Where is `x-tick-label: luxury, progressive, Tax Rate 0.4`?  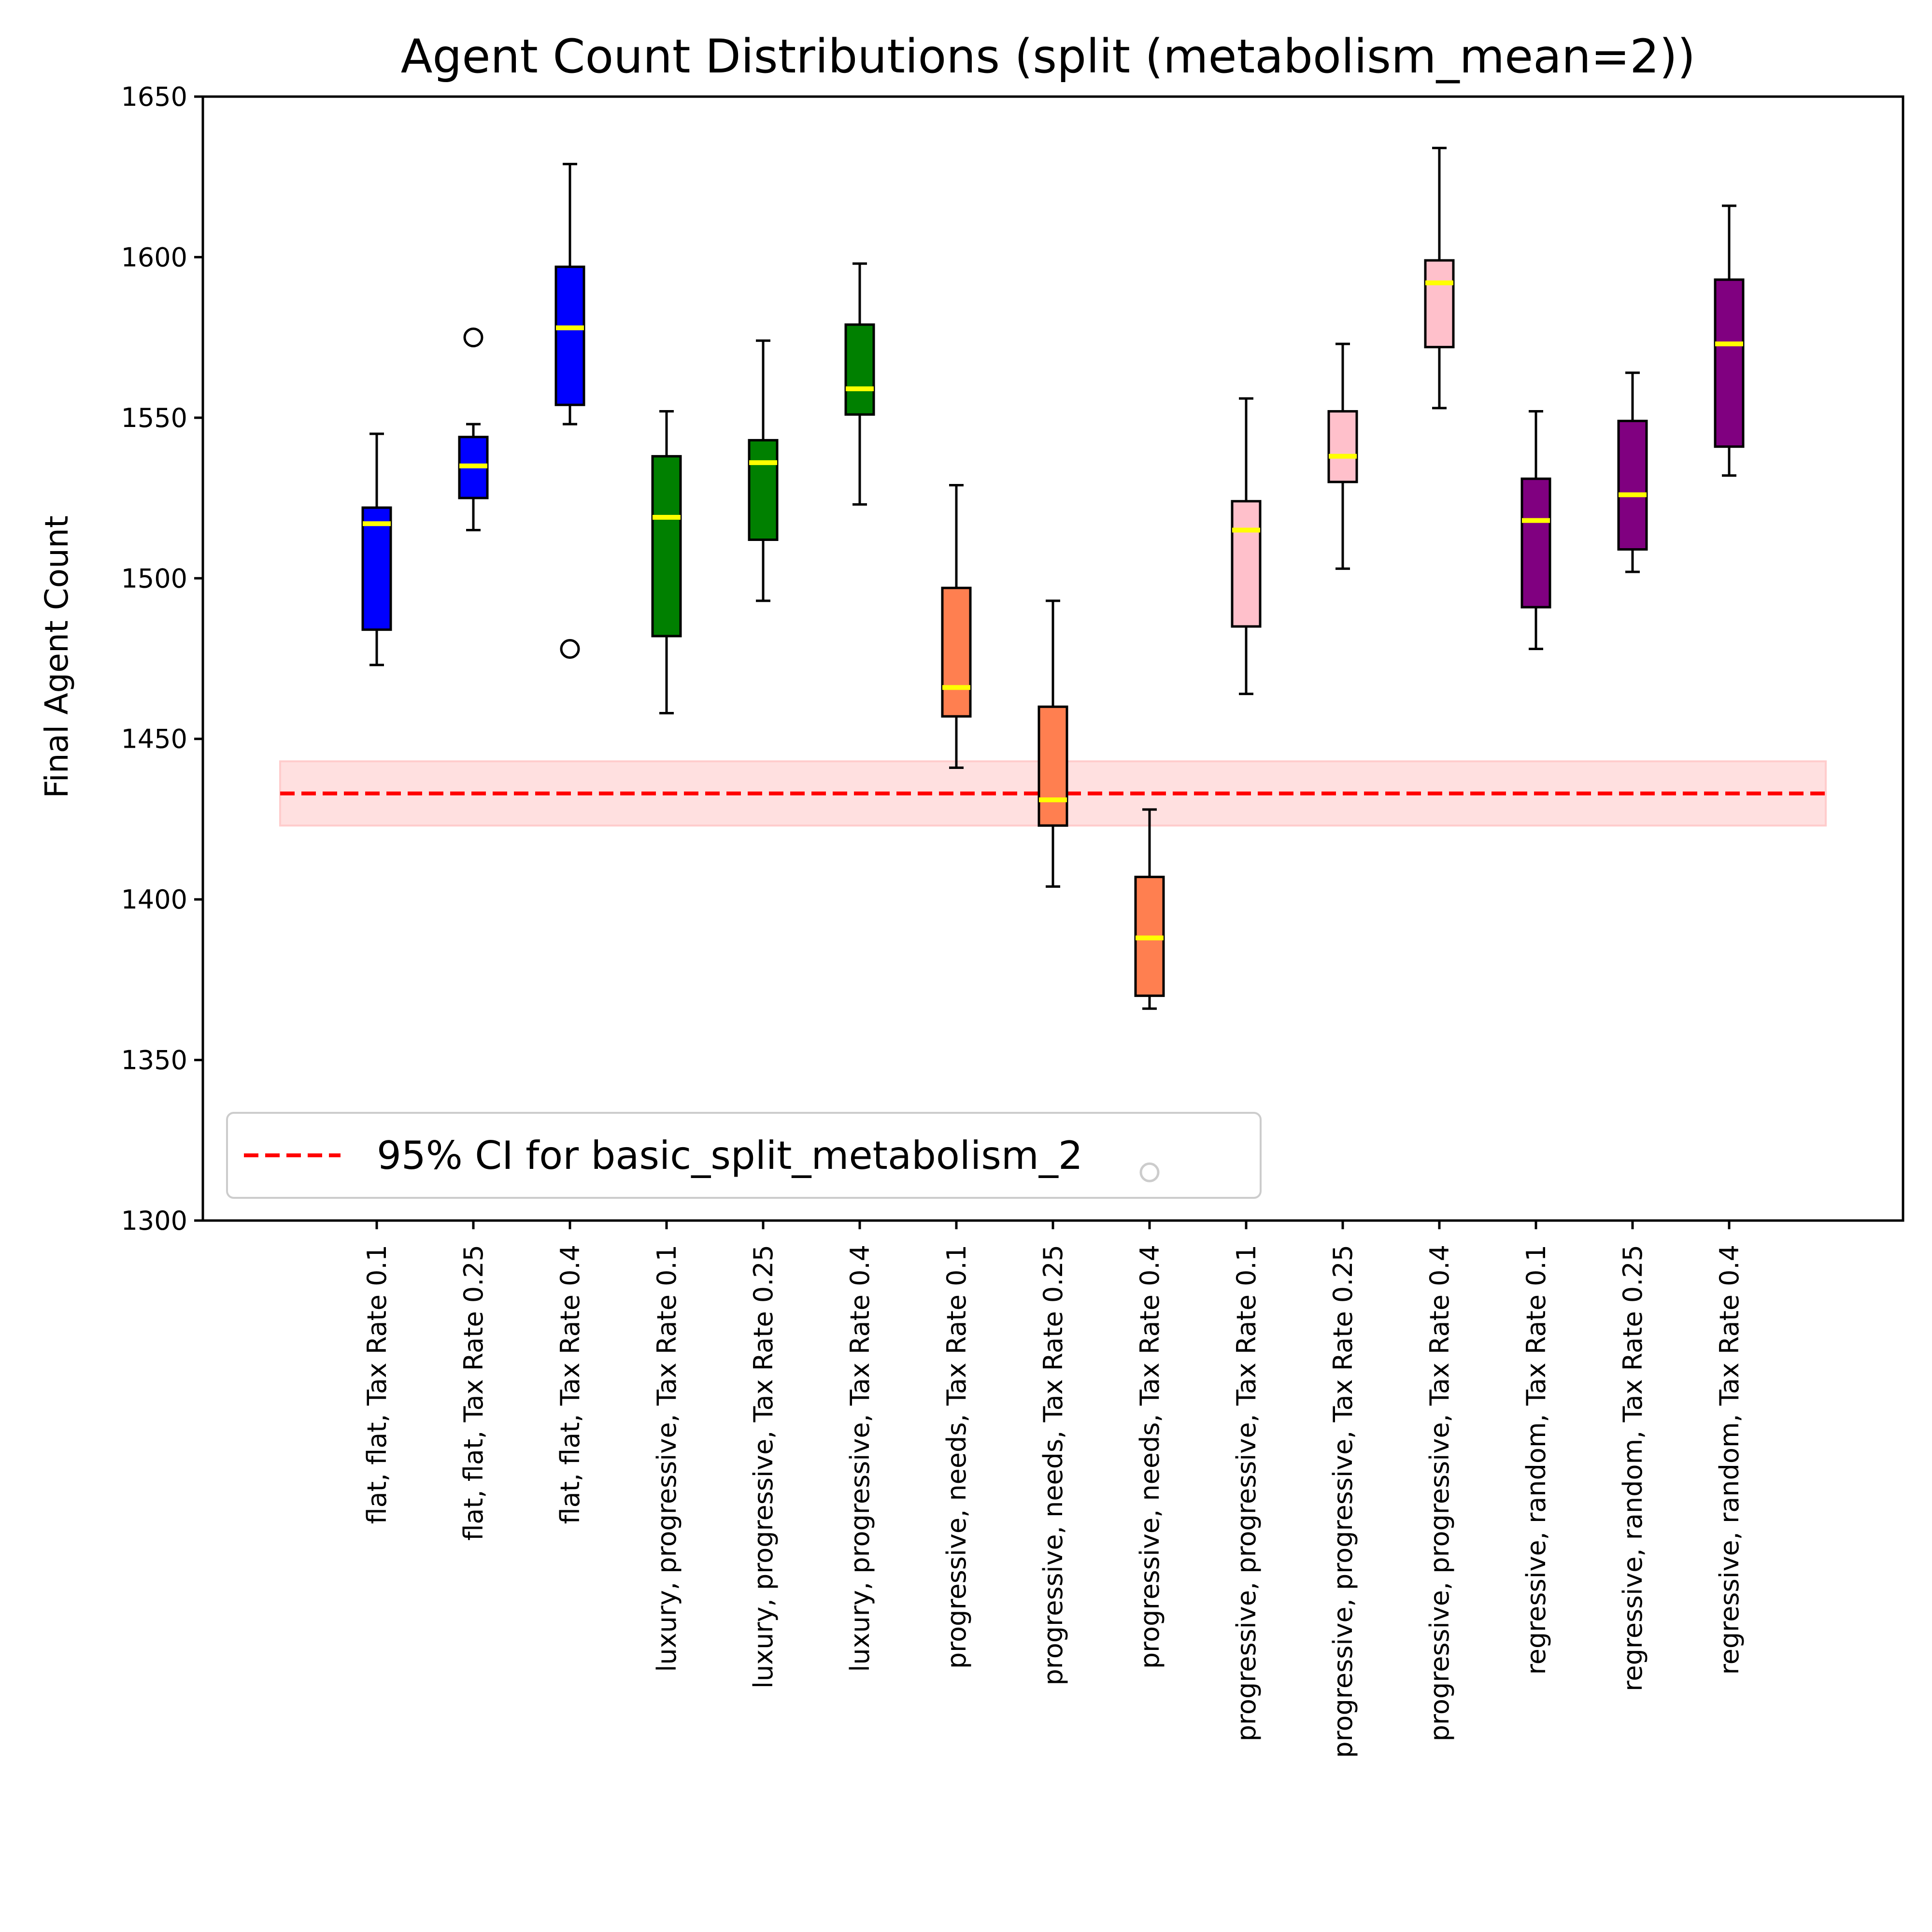
x-tick-label: luxury, progressive, Tax Rate 0.4 is located at coordinates (860, 1458).